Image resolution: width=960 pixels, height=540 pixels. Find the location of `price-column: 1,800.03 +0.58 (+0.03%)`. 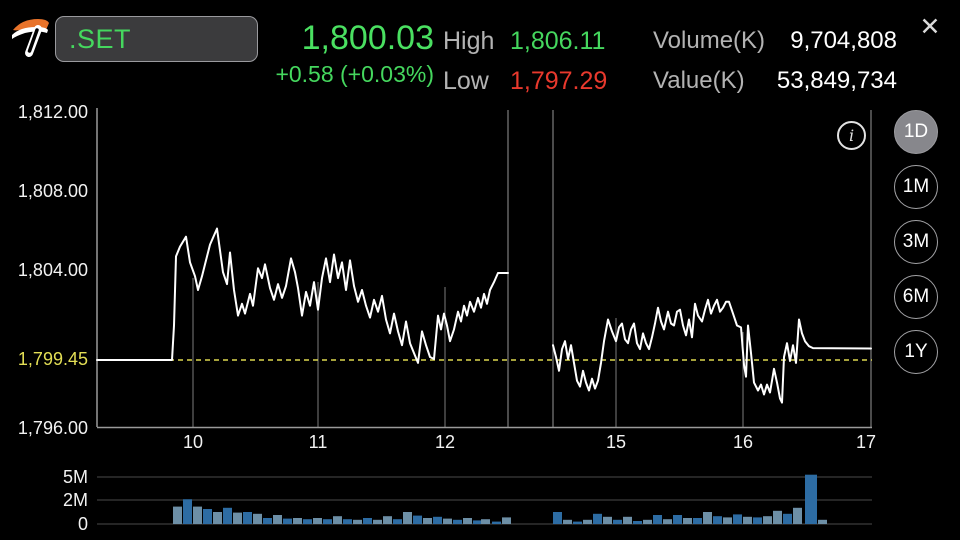

price-column: 1,800.03 +0.58 (+0.03%) is located at coordinates (336, 53).